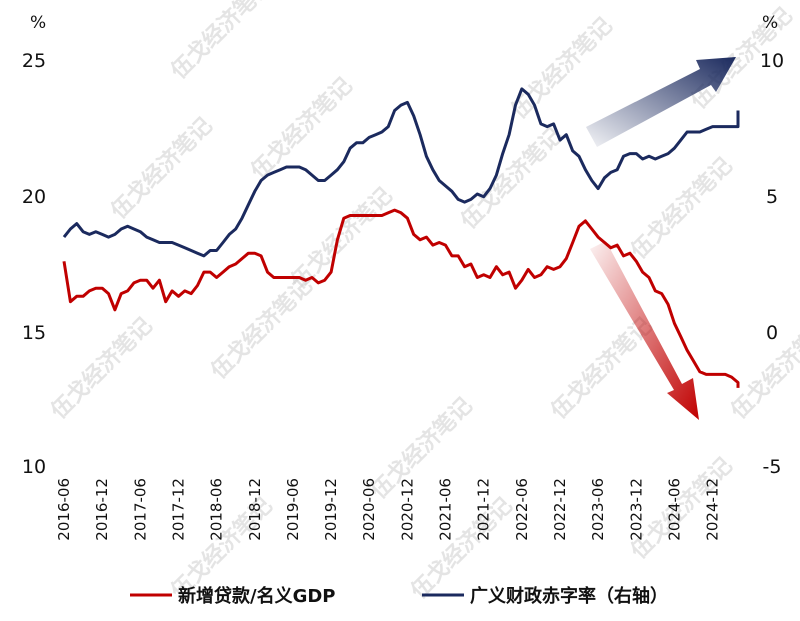 The height and width of the screenshot is (621, 800). I want to click on left-tick-10: 10, so click(34, 467).